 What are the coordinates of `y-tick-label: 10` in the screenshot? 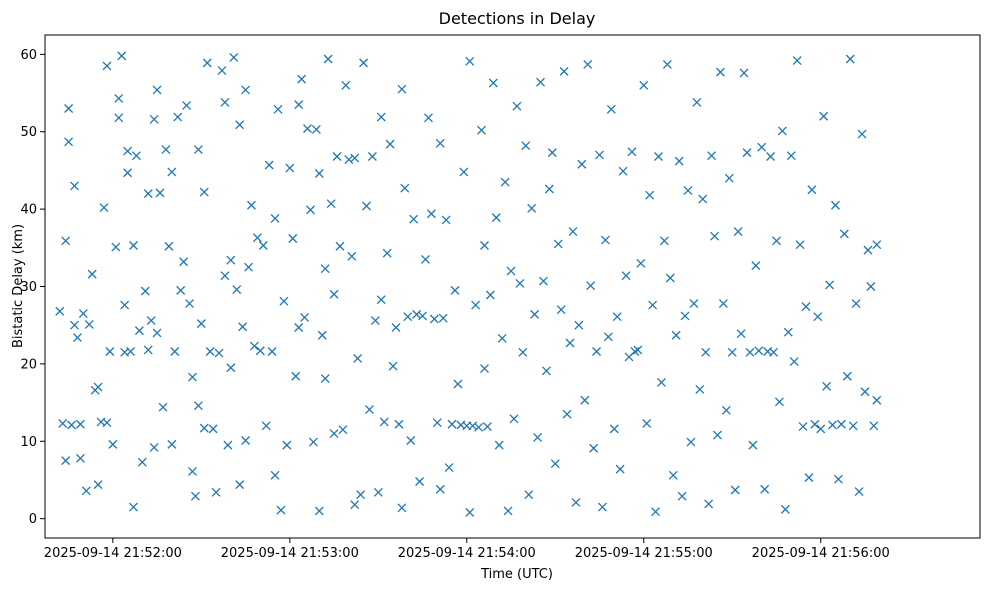 It's located at (28, 442).